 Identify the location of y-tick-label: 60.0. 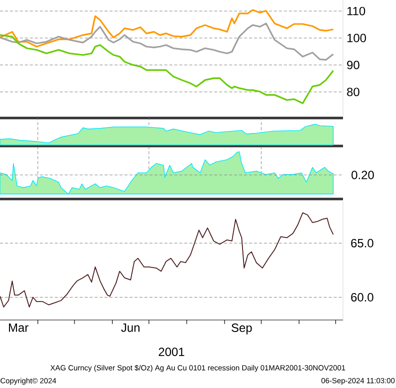
(362, 297).